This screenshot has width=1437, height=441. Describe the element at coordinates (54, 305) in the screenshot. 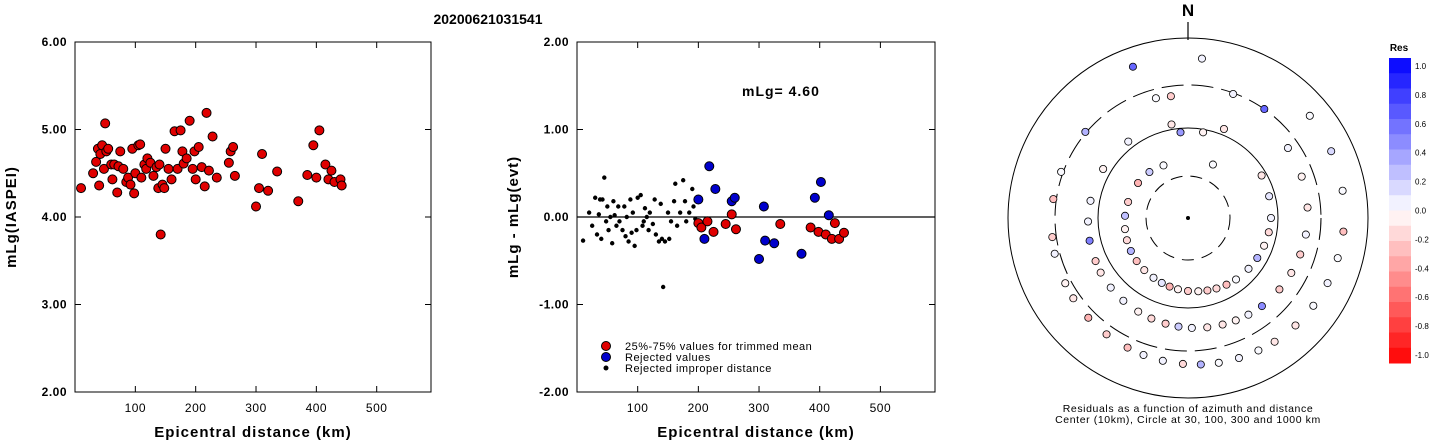

I see `y-tick-label-1: 3.00` at that location.